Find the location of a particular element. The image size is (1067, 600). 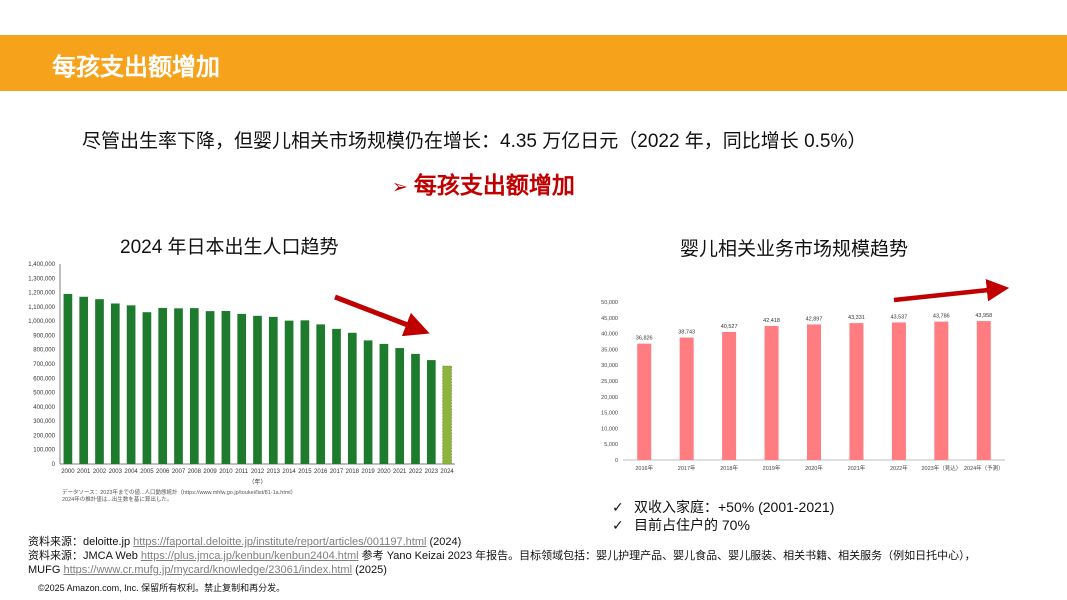

title-bar: 每孩支出额增加 is located at coordinates (533, 63).